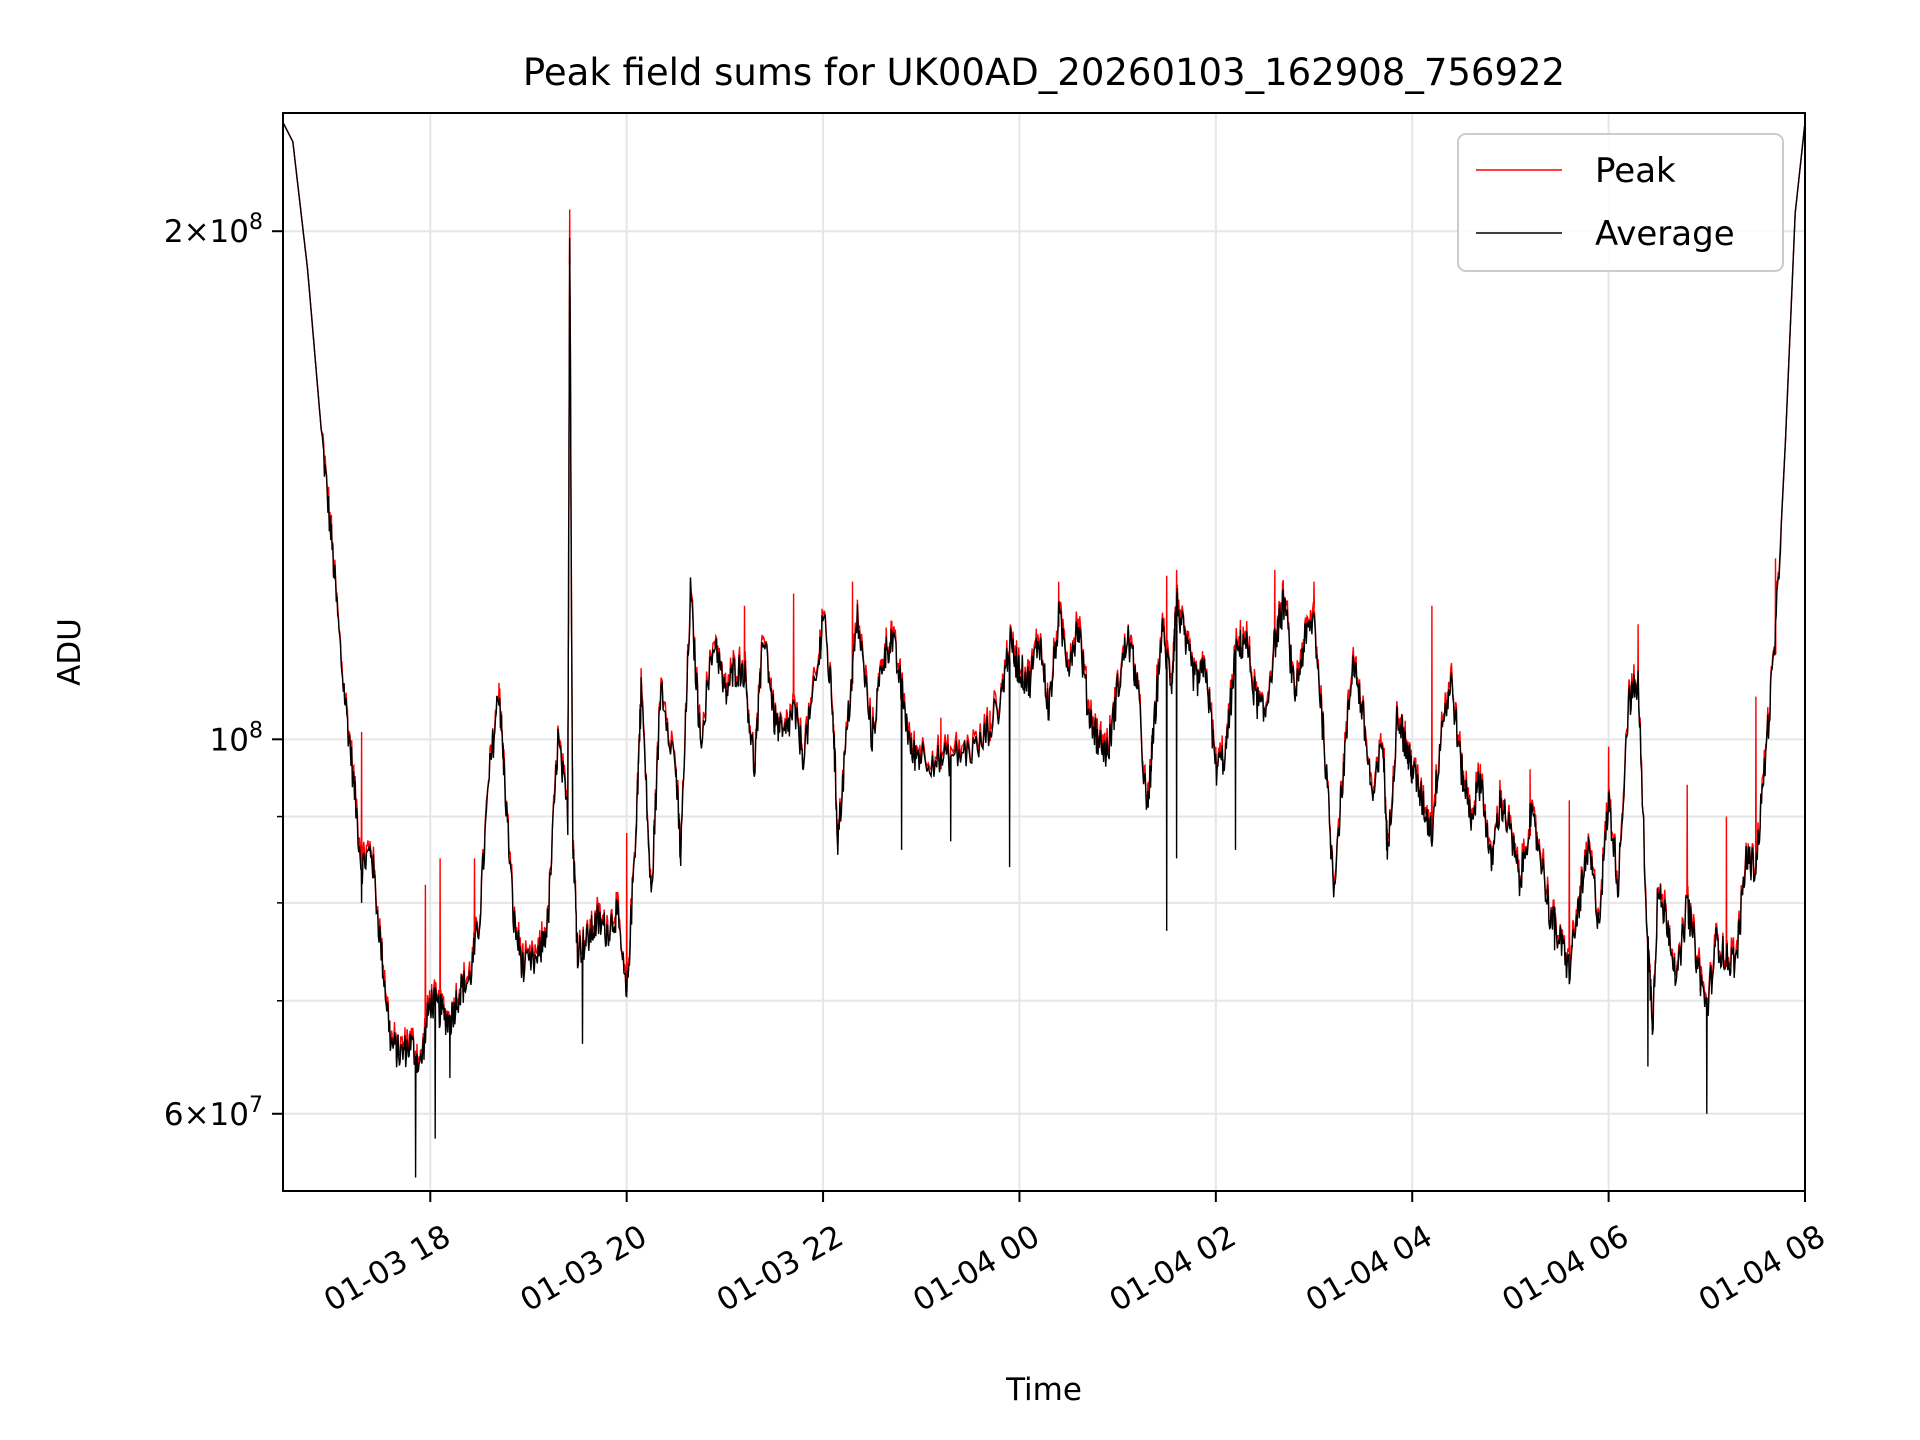  I want to click on y-tick-label: 108, so click(236, 738).